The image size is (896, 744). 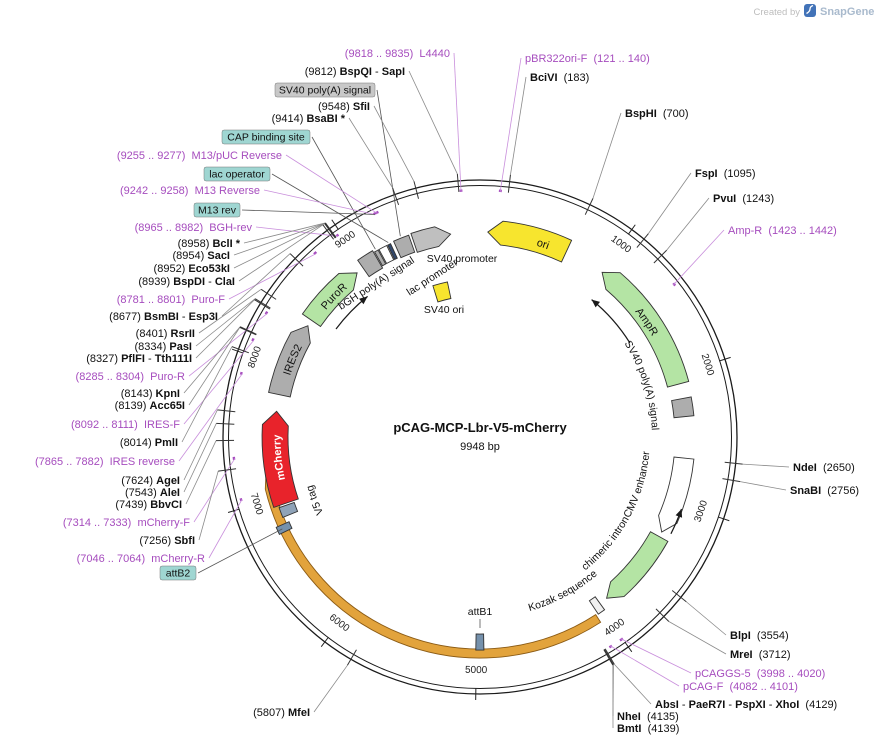 I want to click on callout-puro-f: (8781 .. 8801) Puro-F, so click(x=171, y=300).